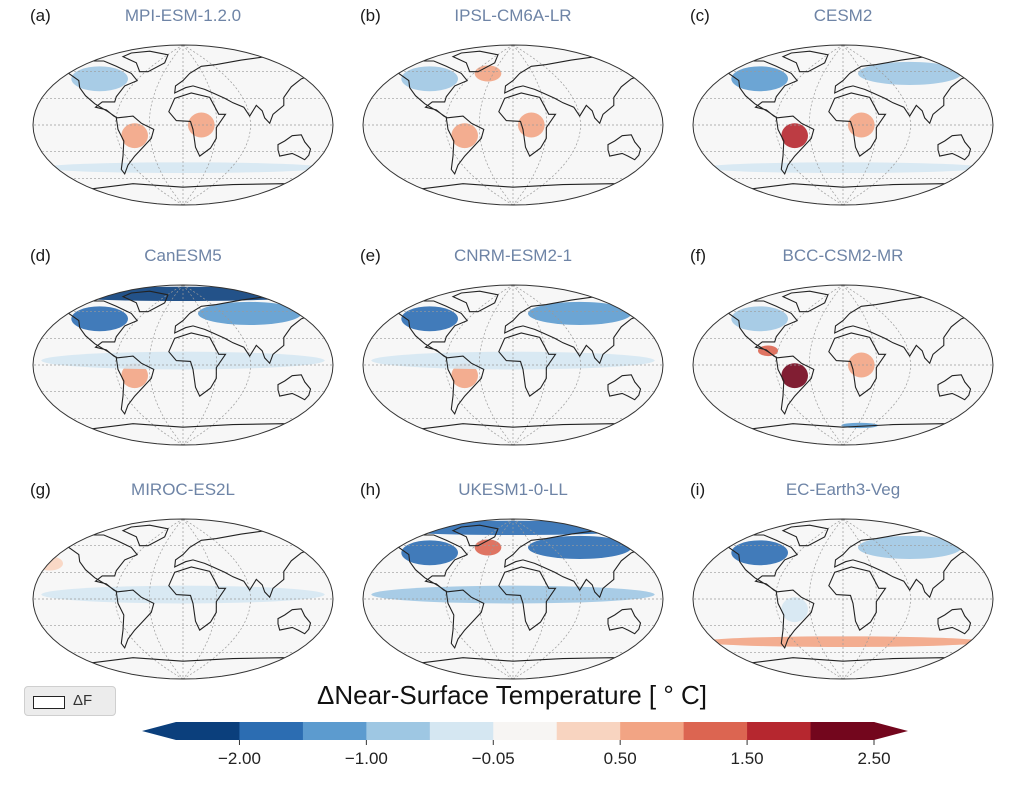  What do you see at coordinates (183, 255) in the screenshot?
I see `panel-title: CanESM5` at bounding box center [183, 255].